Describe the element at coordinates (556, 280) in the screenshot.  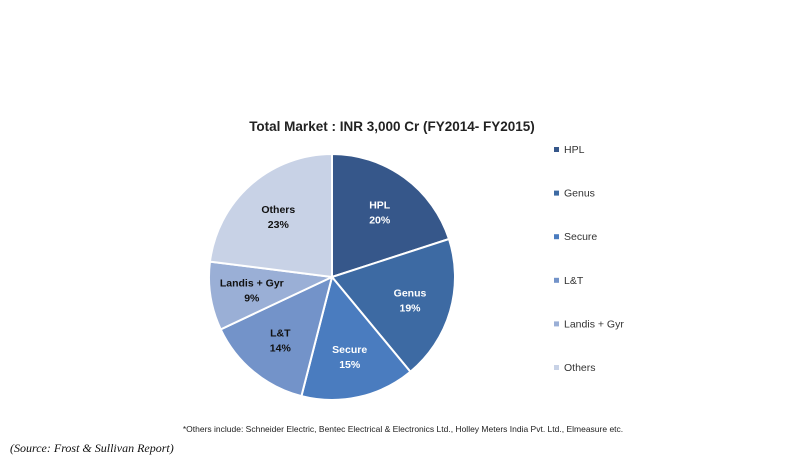
I see `legend-swatch-l-t` at that location.